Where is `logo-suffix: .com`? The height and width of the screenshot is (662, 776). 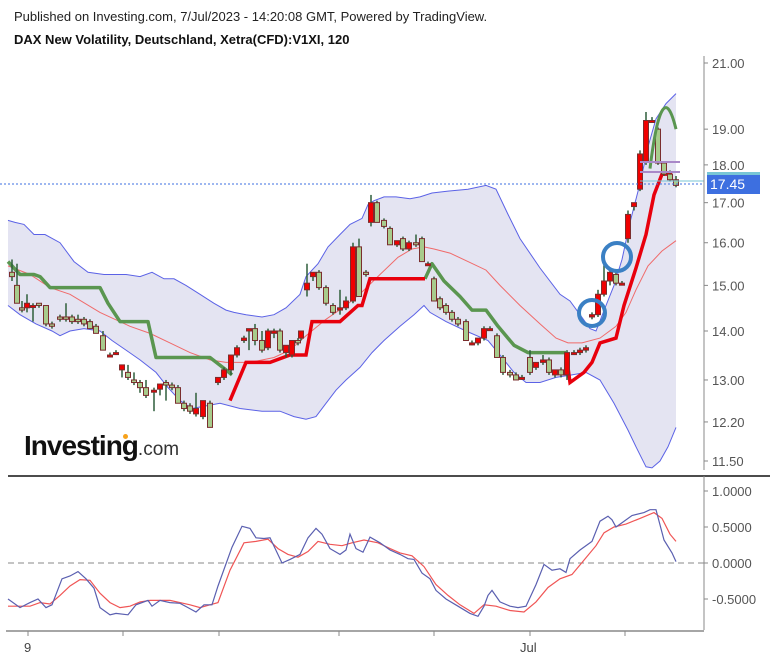 logo-suffix: .com is located at coordinates (158, 449).